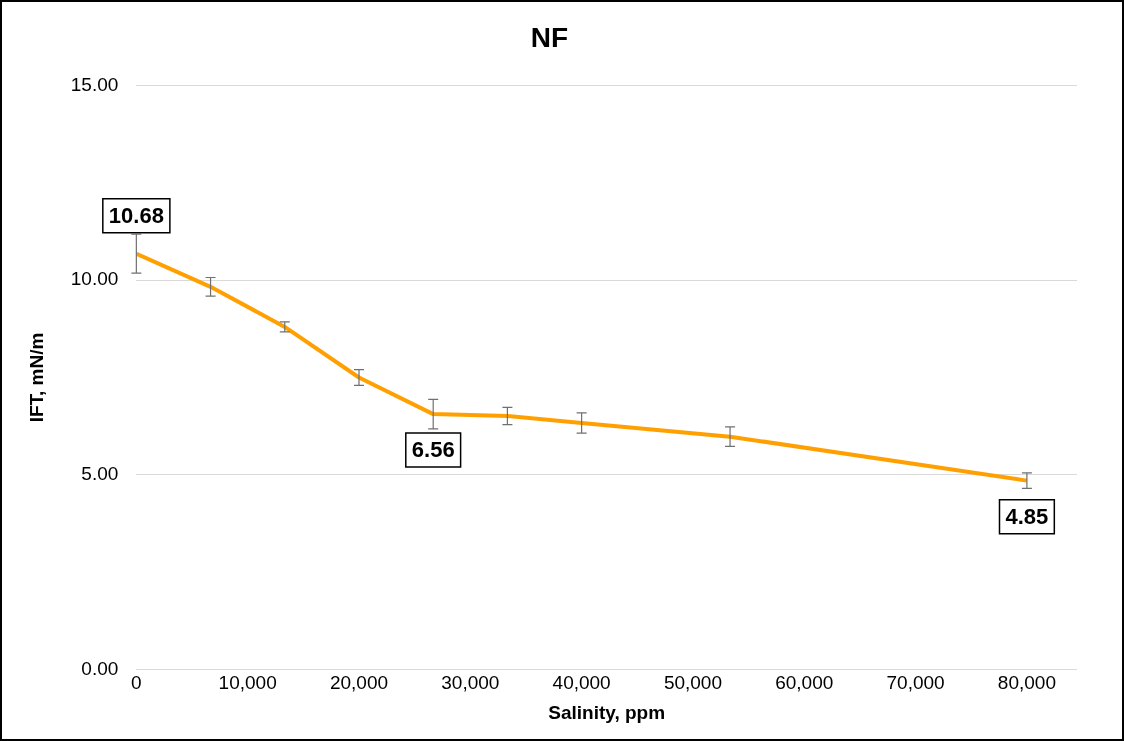  Describe the element at coordinates (136, 683) in the screenshot. I see `x-tick-label: 0` at that location.